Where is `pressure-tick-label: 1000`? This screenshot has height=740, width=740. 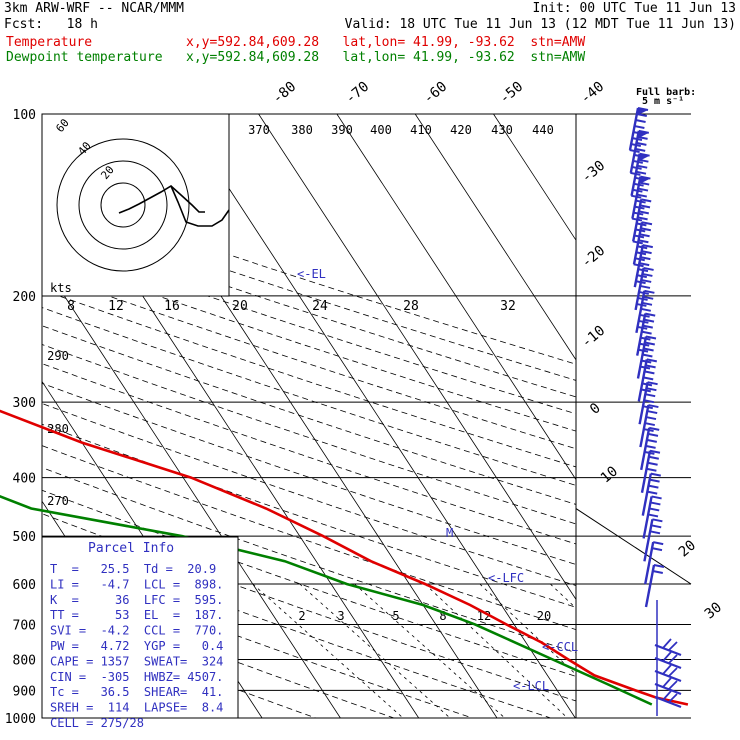 pressure-tick-label: 1000 is located at coordinates (20, 719).